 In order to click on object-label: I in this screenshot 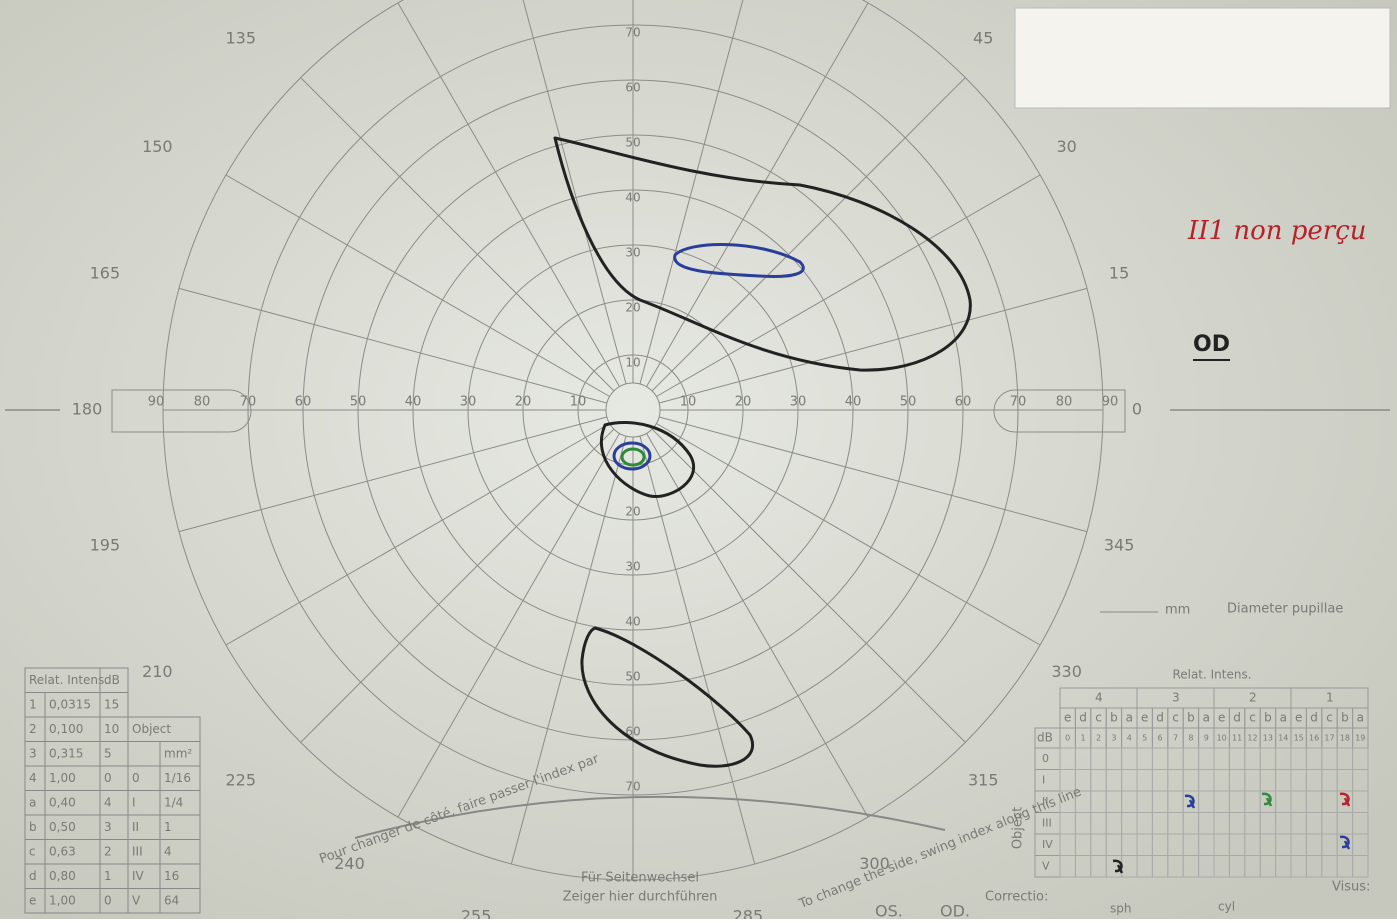, I will do `click(1043, 780)`.